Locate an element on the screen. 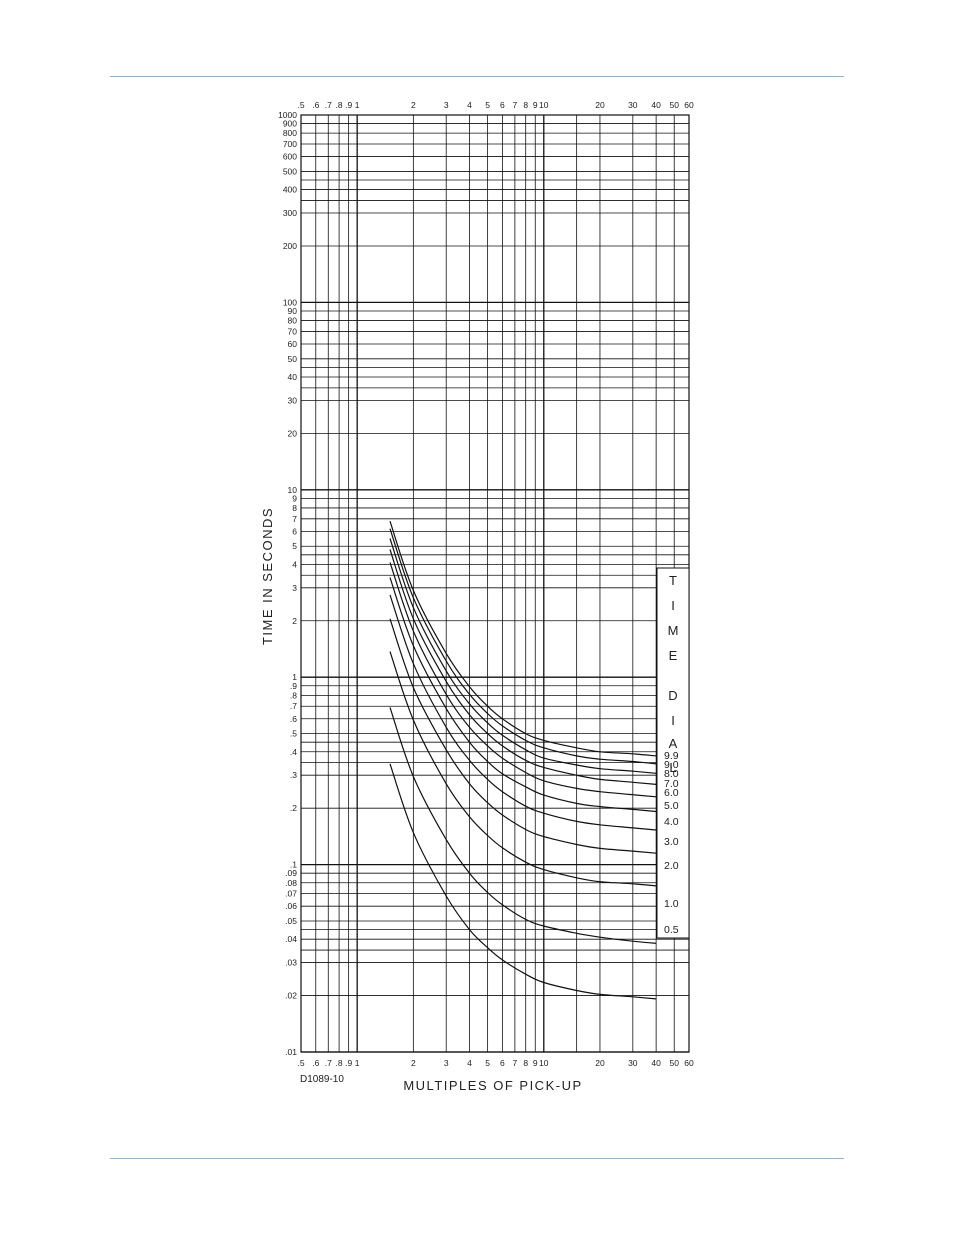 This screenshot has height=1235, width=954. y-tick-label: .7 is located at coordinates (293, 706).